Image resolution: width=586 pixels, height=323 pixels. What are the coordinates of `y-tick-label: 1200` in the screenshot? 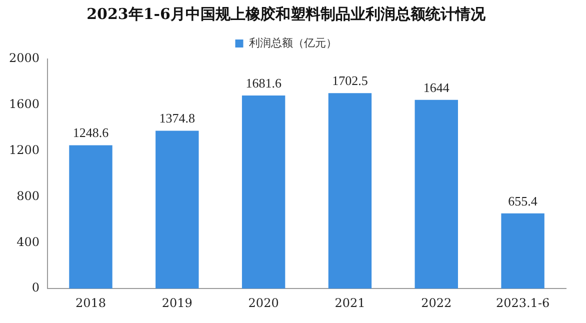 It's located at (24, 149).